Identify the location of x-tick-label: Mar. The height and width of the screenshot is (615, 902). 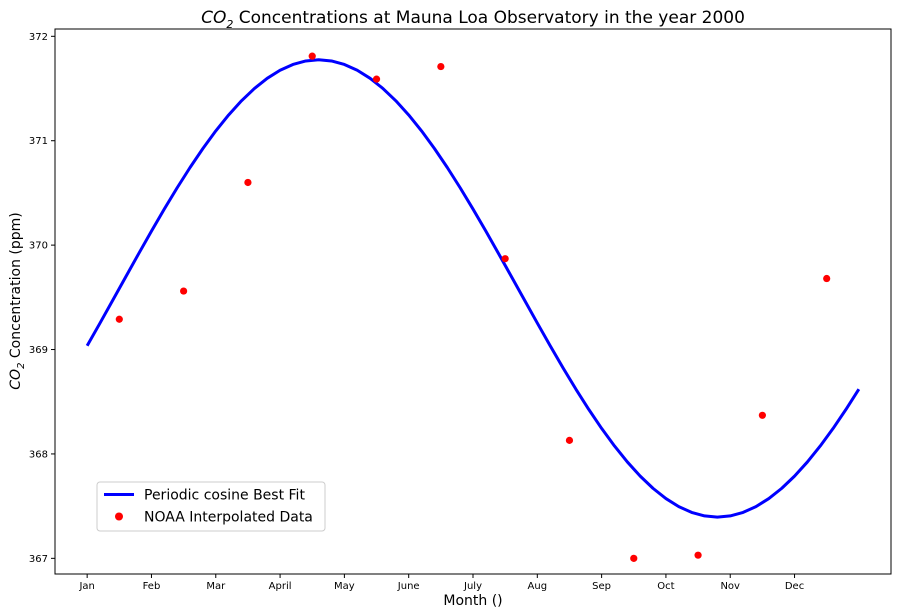
(216, 586).